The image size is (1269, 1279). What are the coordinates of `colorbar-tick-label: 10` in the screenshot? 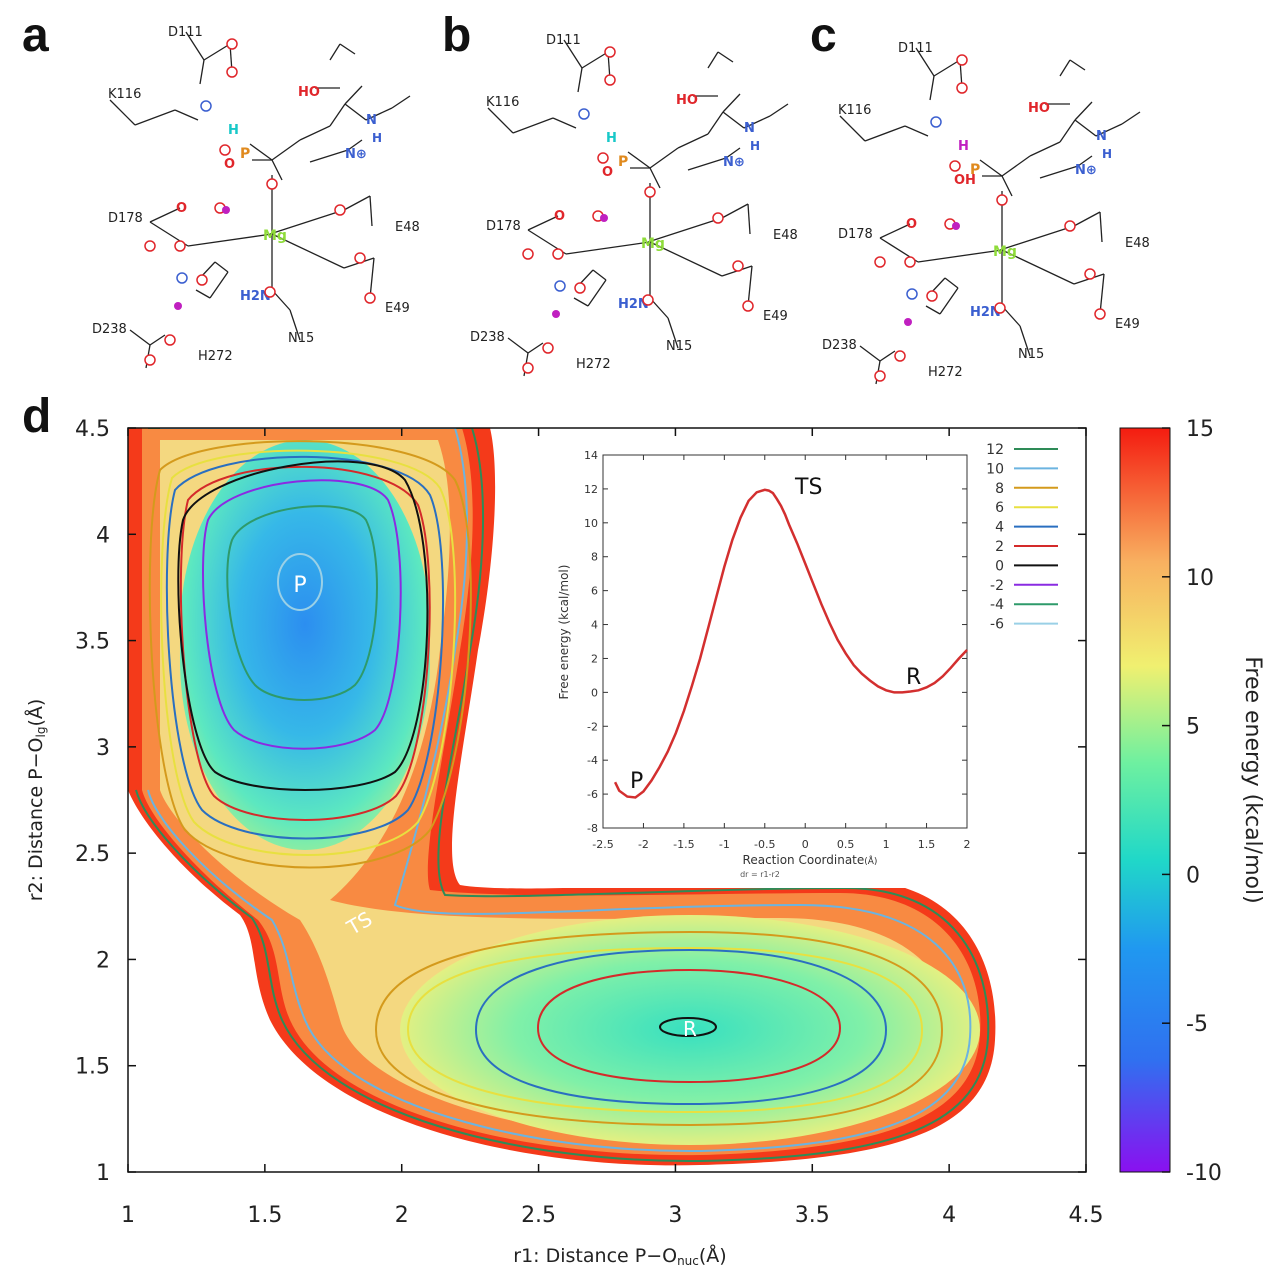 It's located at (1200, 578).